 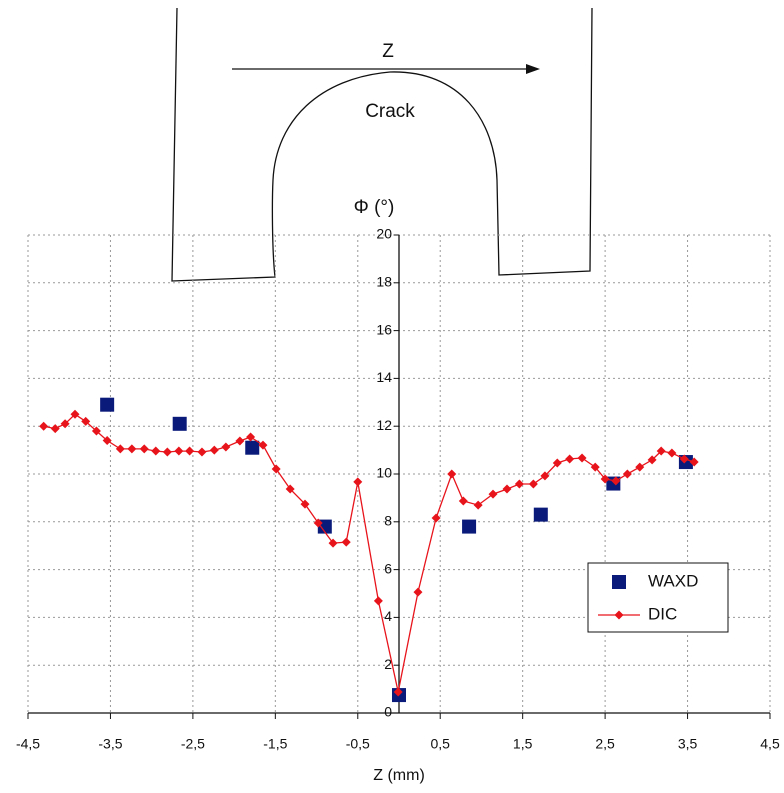 I want to click on y-tick-label: 6, so click(x=388, y=568).